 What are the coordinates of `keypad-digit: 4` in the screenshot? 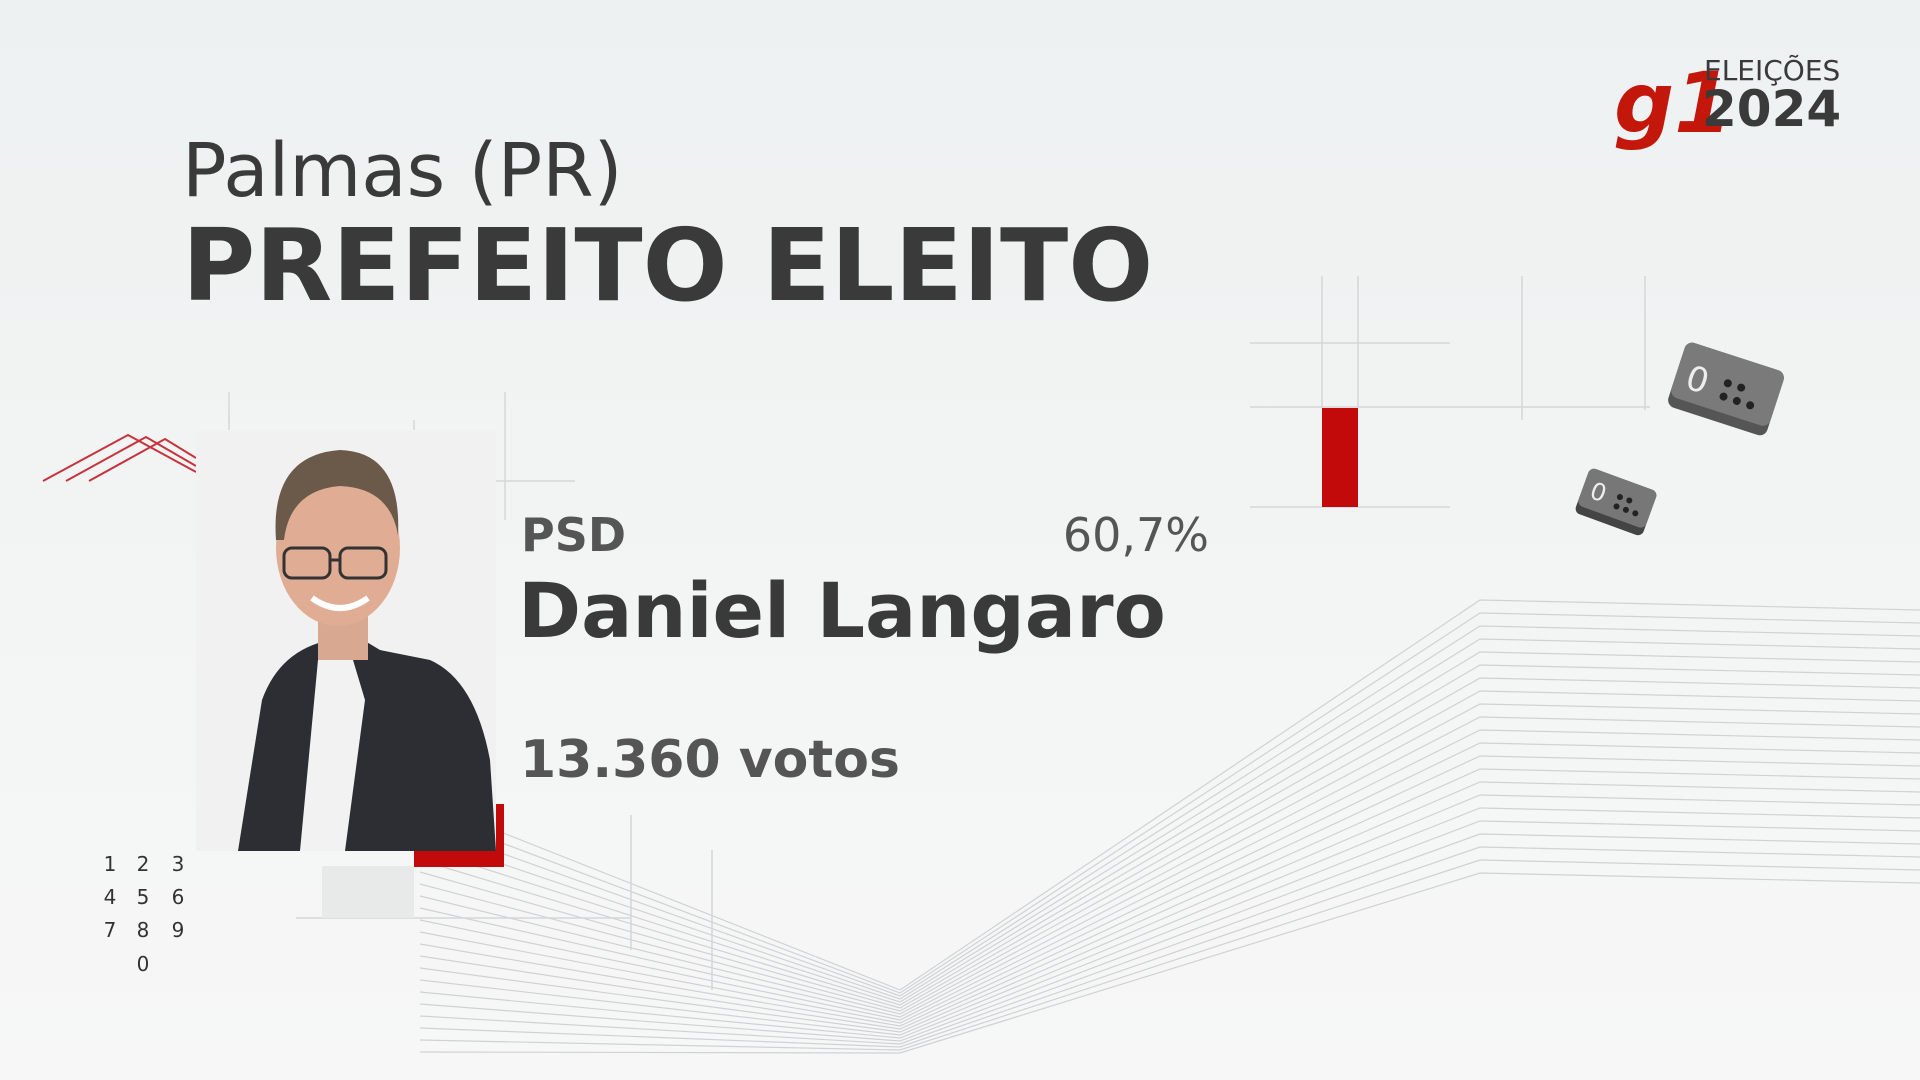 It's located at (110, 897).